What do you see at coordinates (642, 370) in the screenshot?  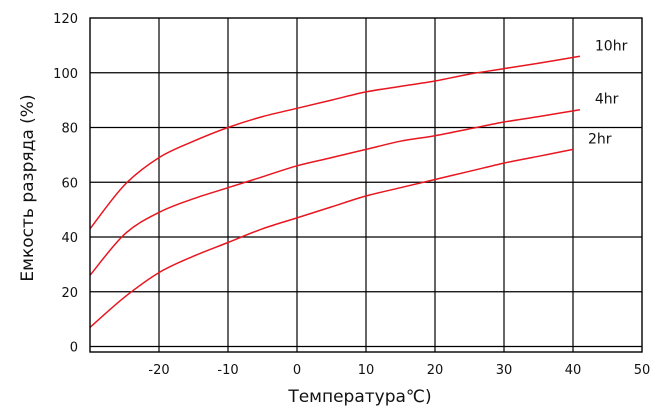 I see `x-tick-label: 50` at bounding box center [642, 370].